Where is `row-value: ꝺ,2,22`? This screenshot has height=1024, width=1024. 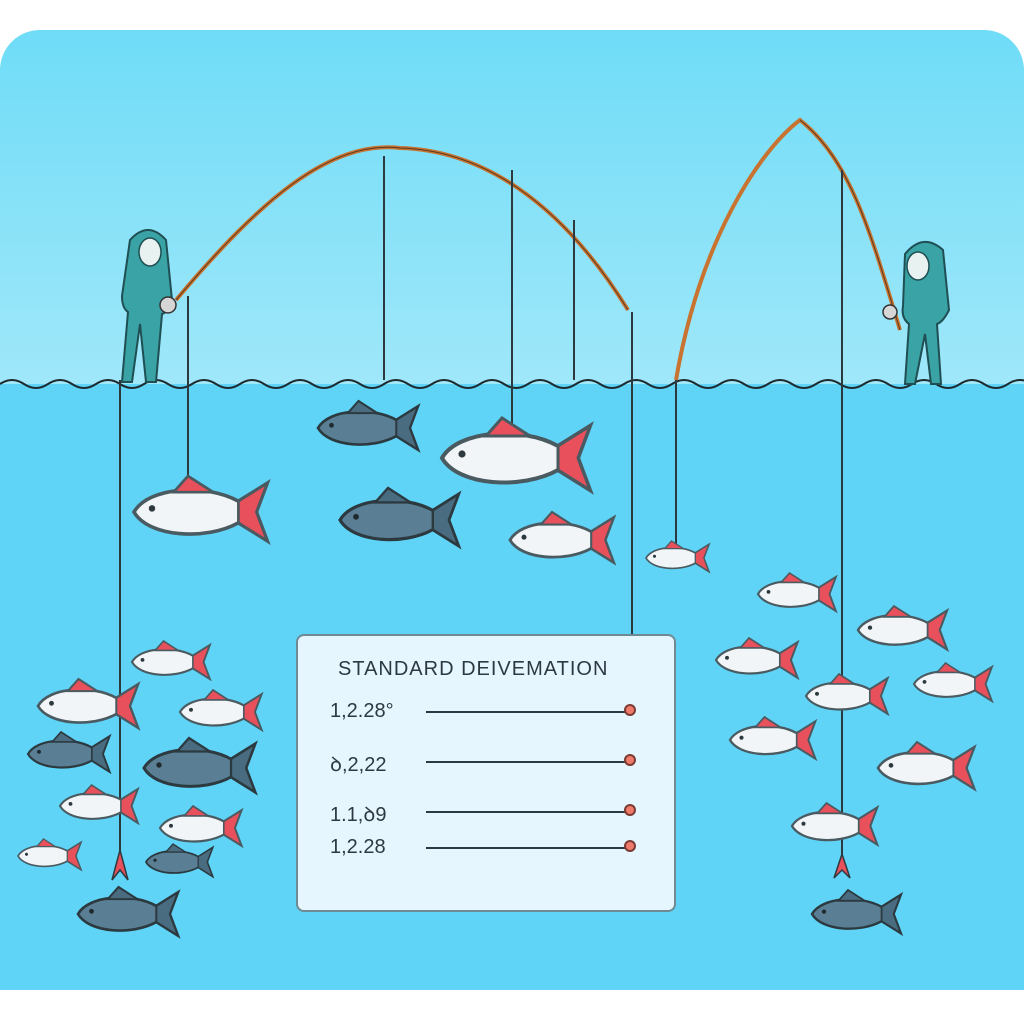
row-value: ꝺ,2,22 is located at coordinates (358, 765).